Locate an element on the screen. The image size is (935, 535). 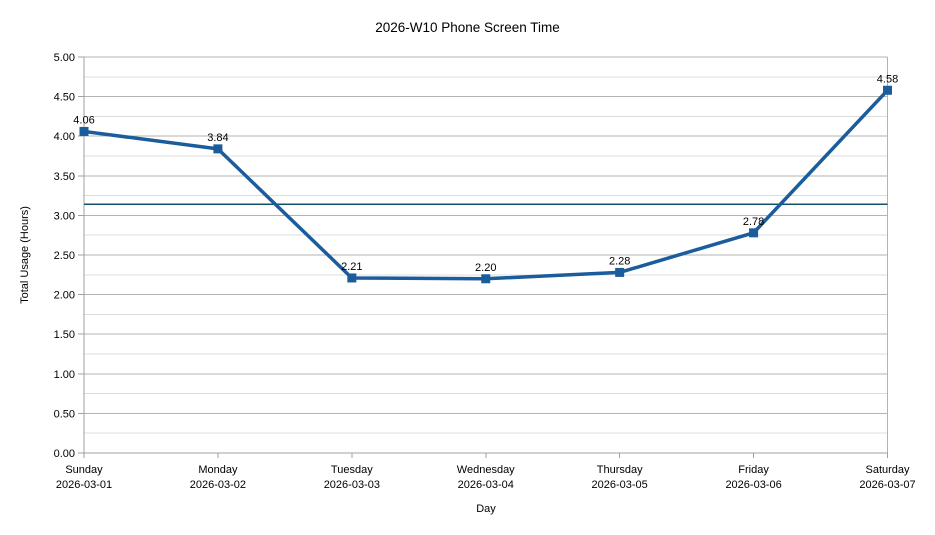
y-tick-label: 2.00 is located at coordinates (64, 296).